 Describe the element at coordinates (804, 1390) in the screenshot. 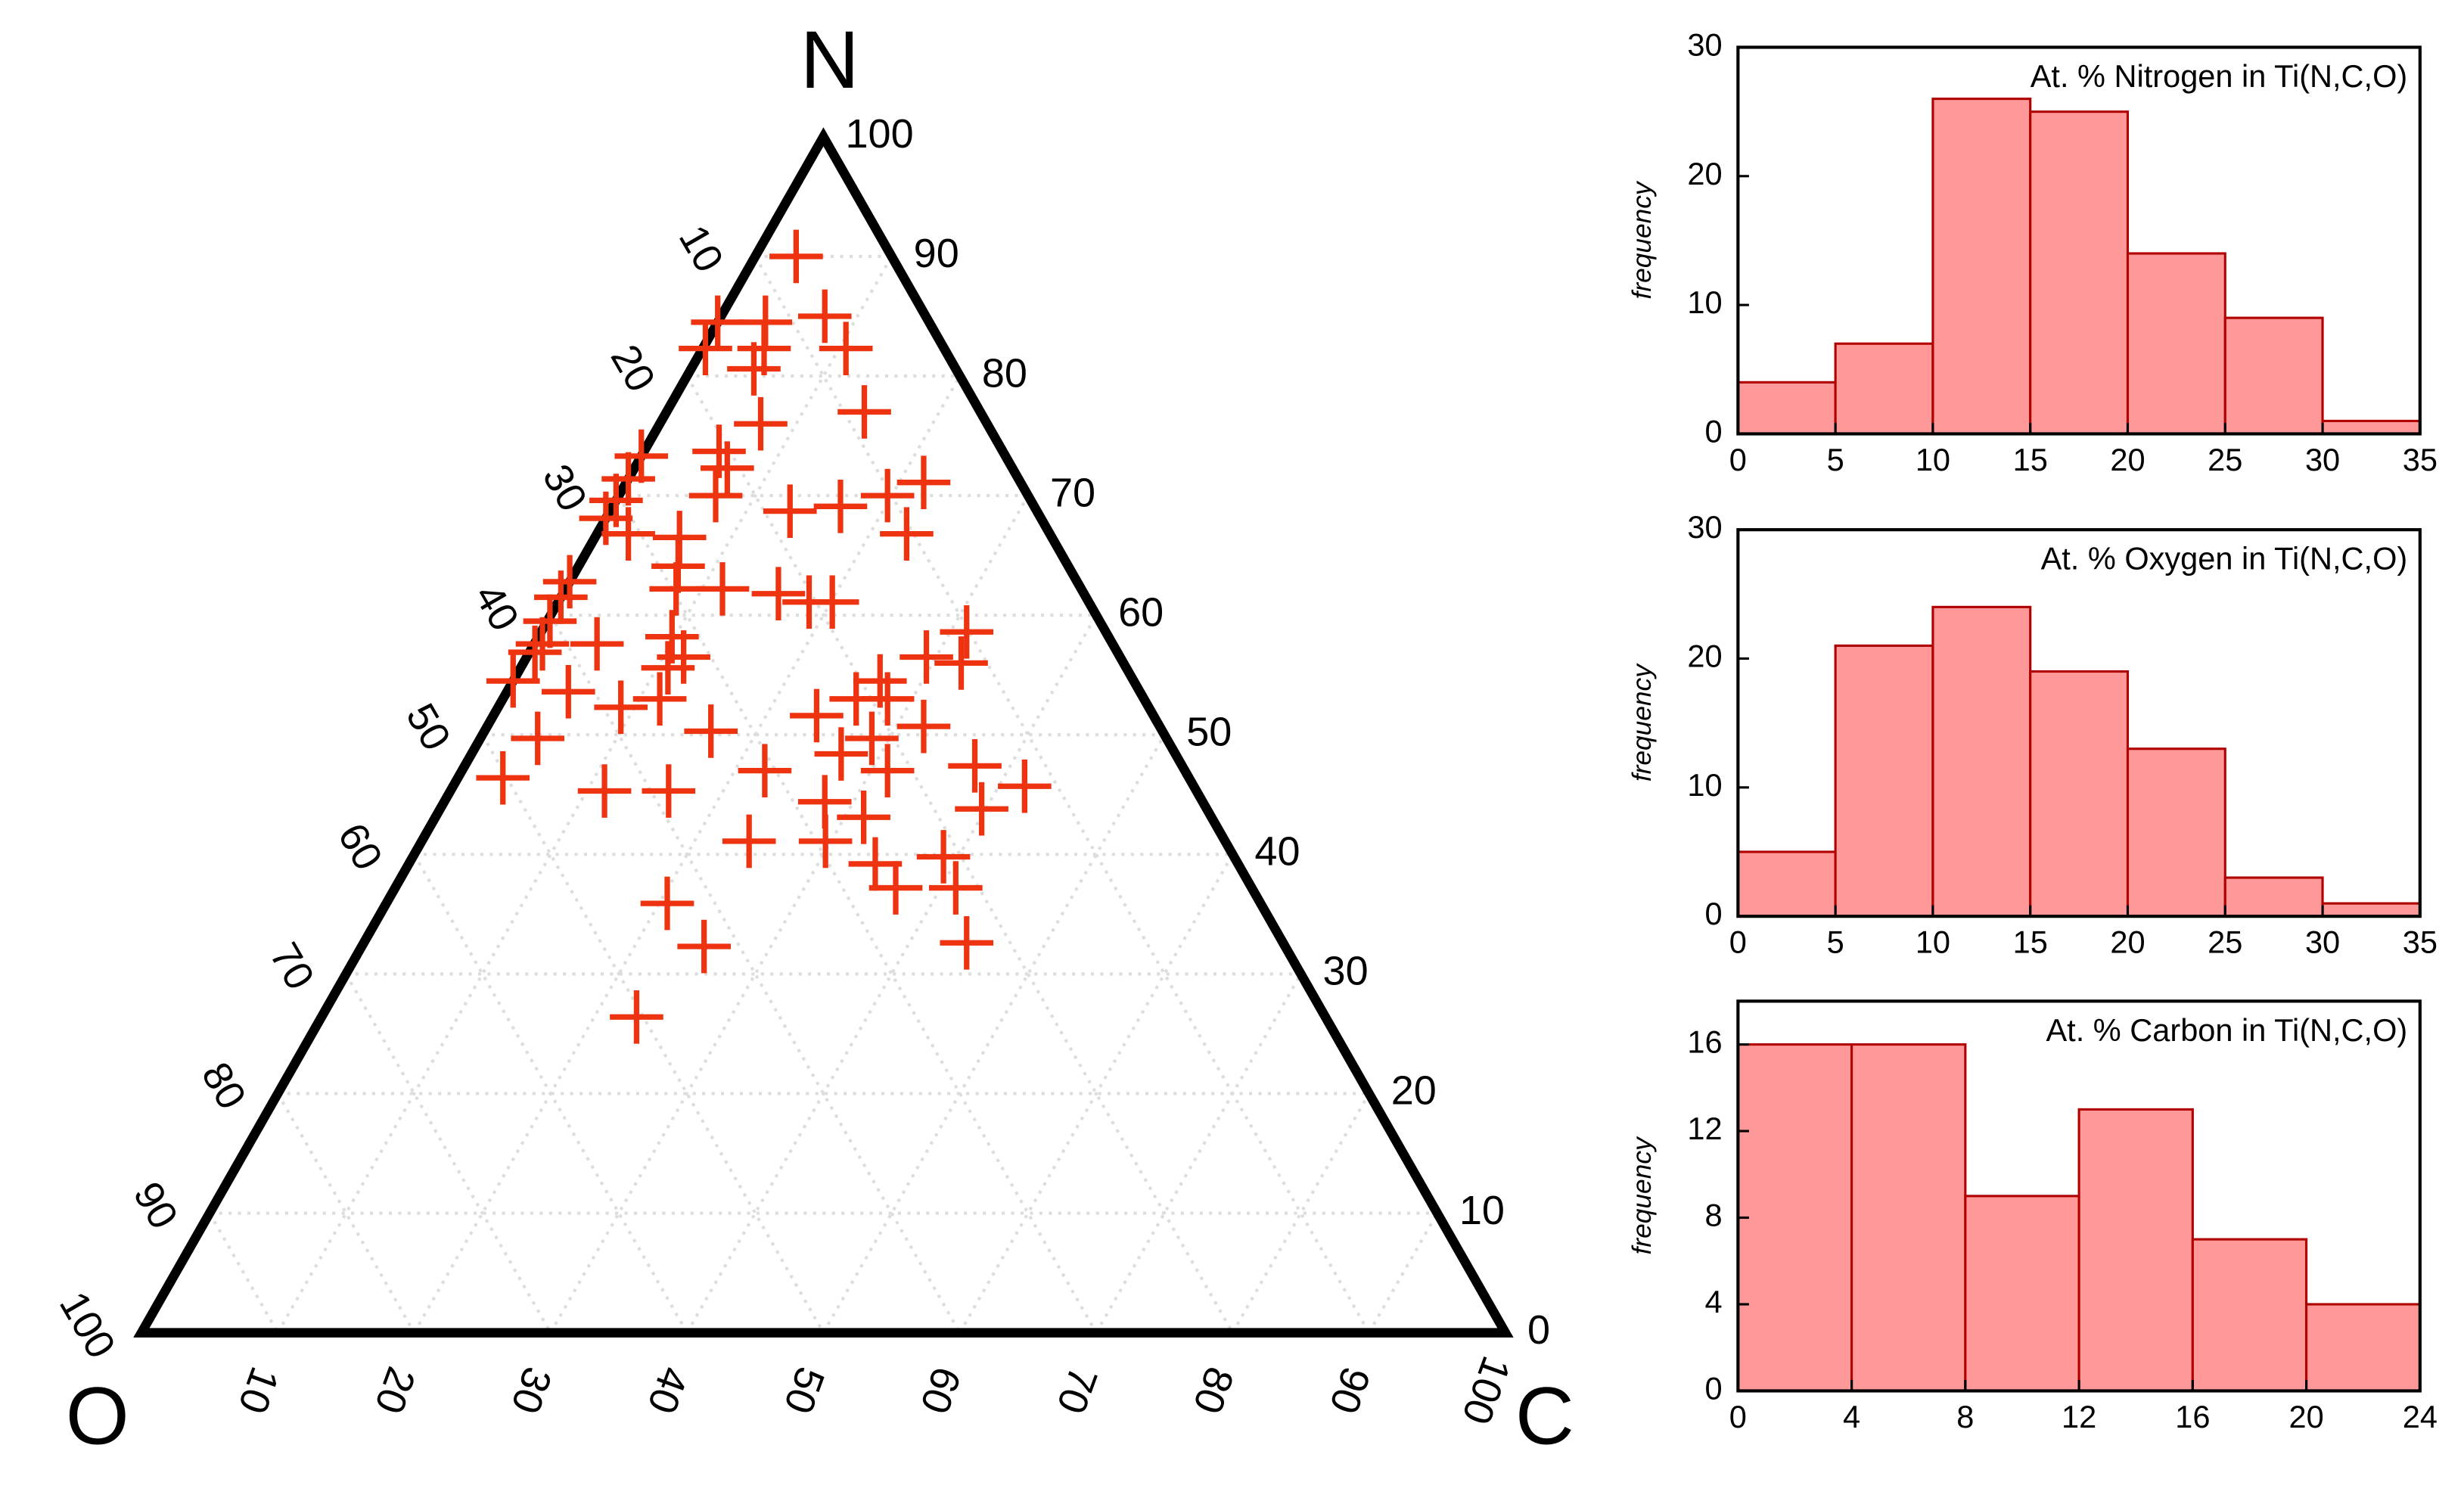

I see `c-tick-label: 50` at that location.